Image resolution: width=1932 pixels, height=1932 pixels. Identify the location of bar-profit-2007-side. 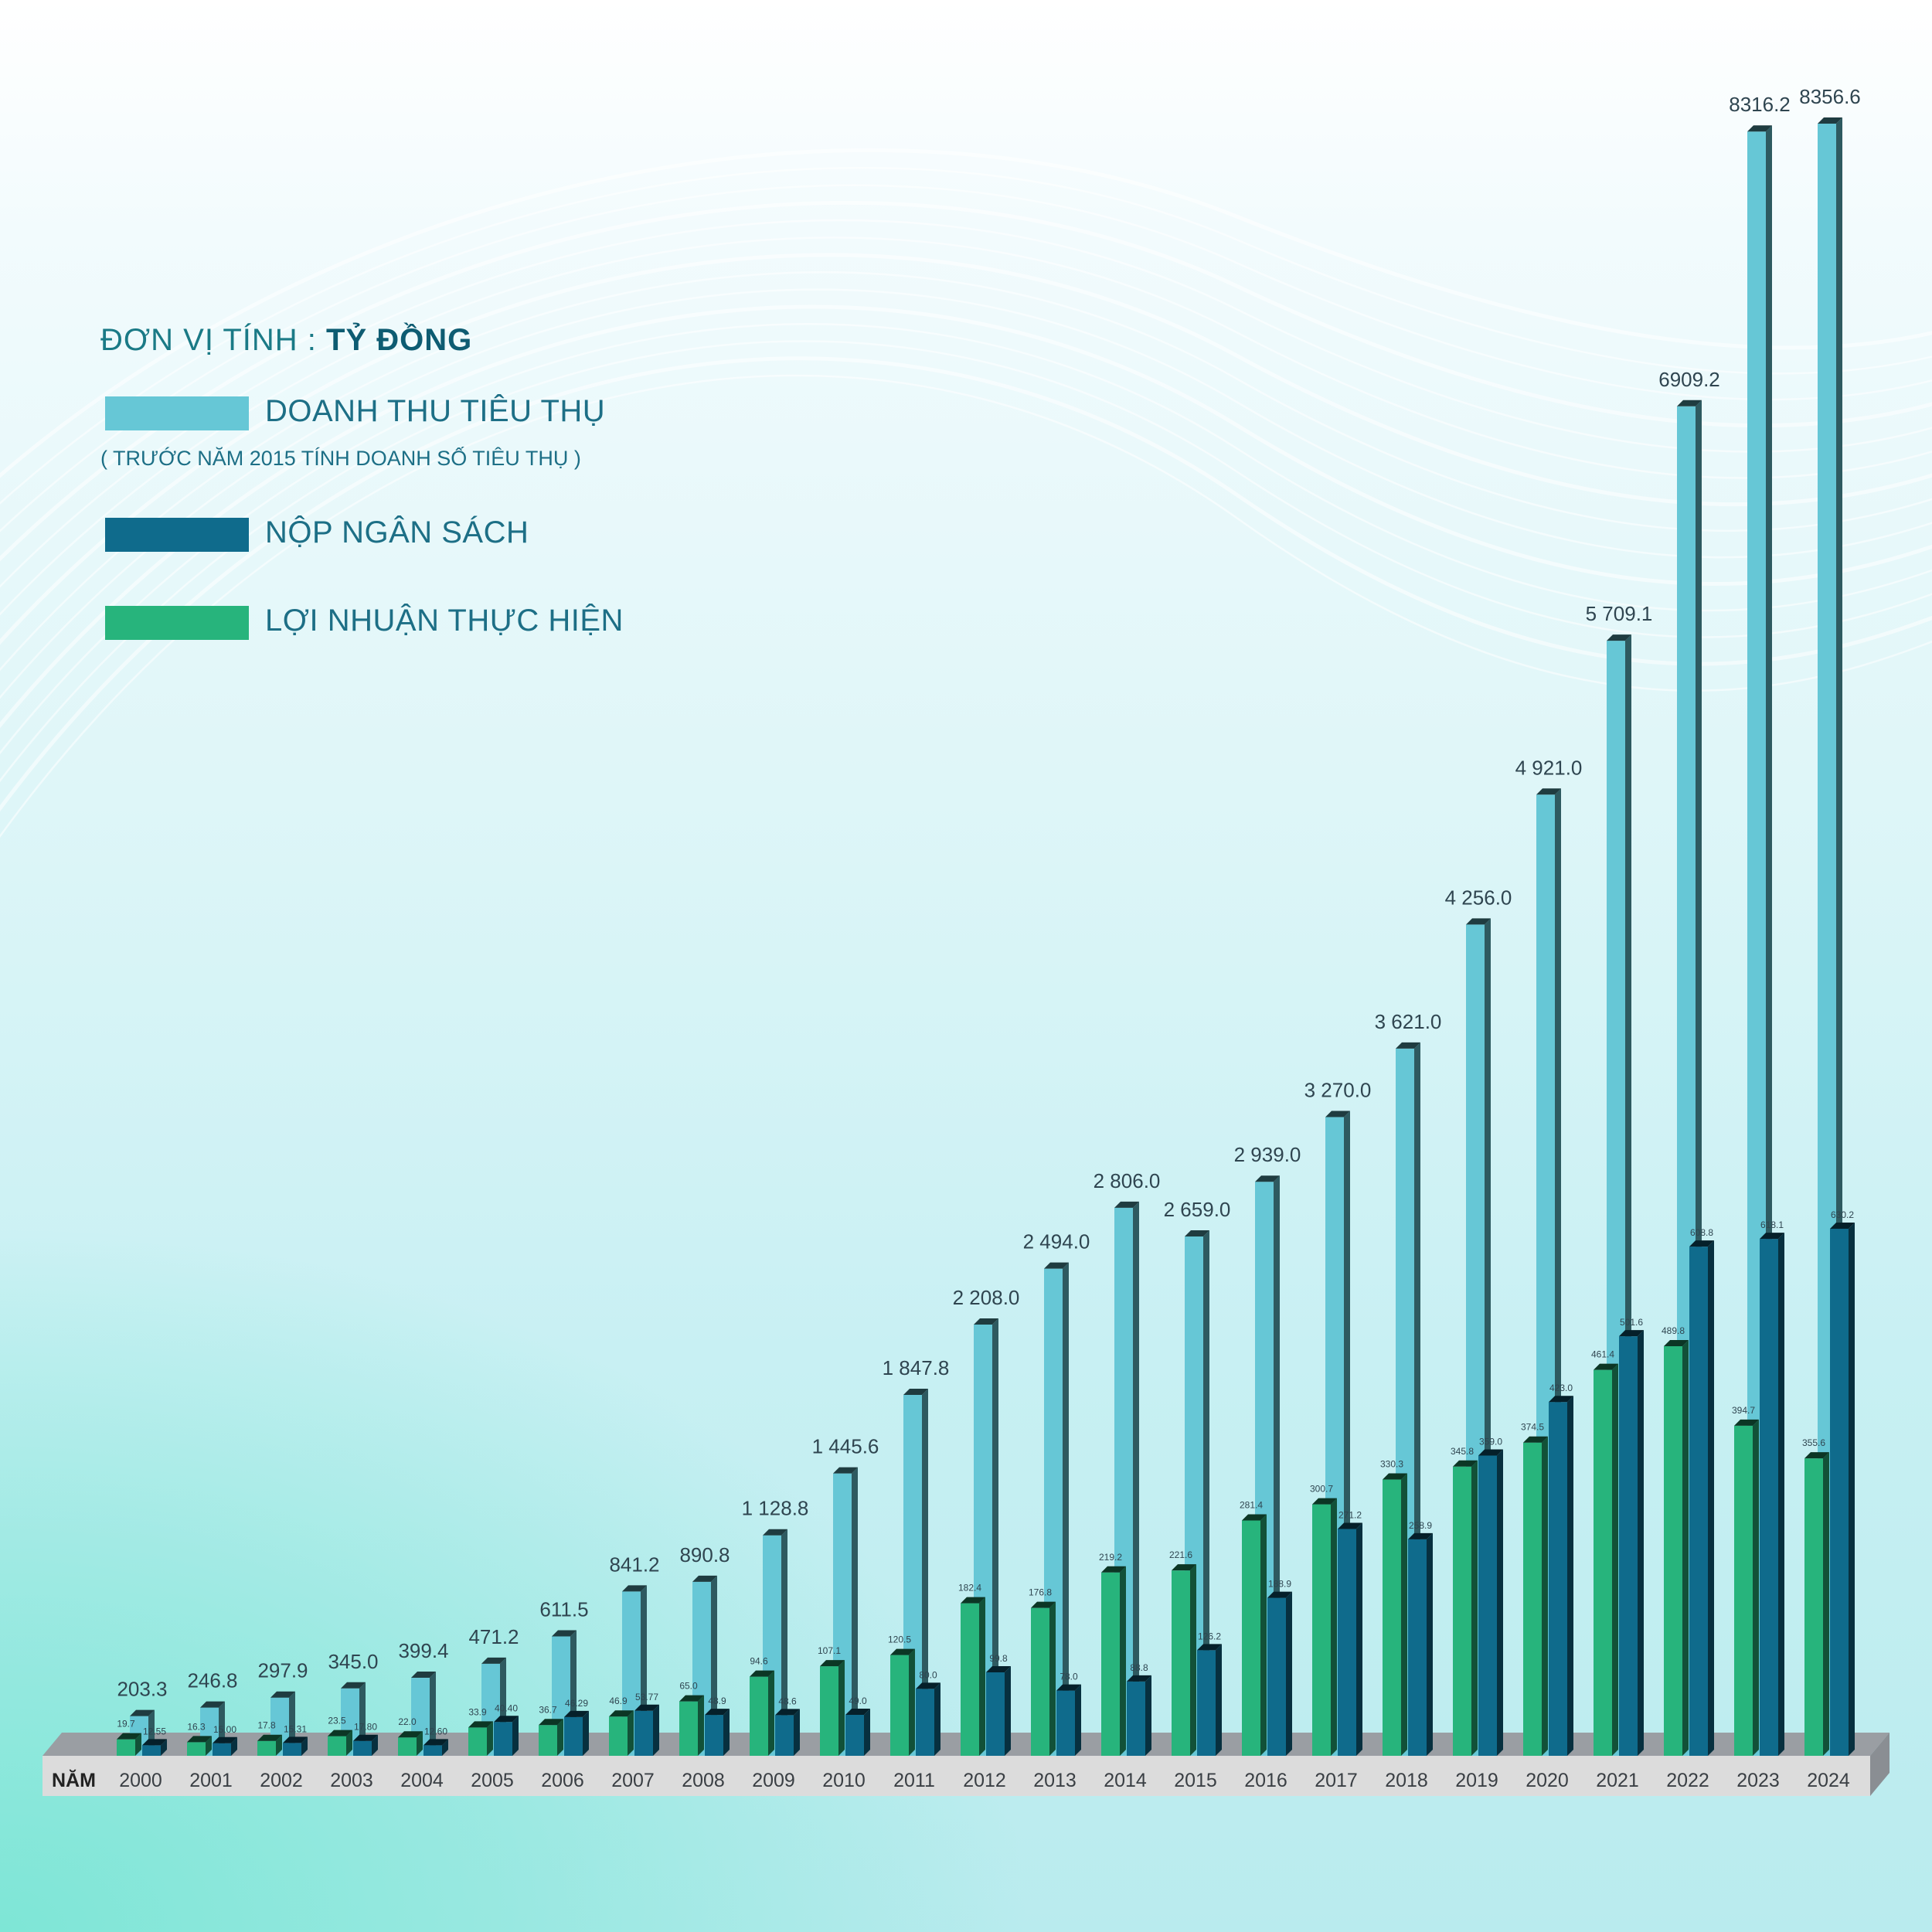
(631, 1733).